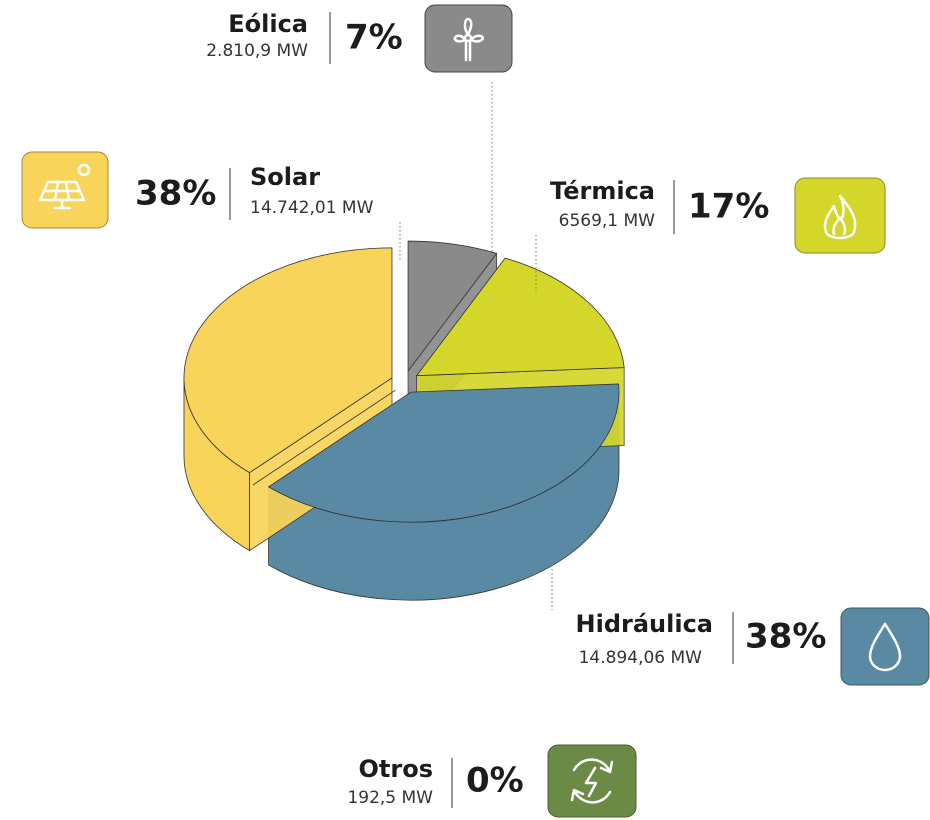 The width and height of the screenshot is (930, 820). What do you see at coordinates (396, 769) in the screenshot?
I see `category-label: Otros` at bounding box center [396, 769].